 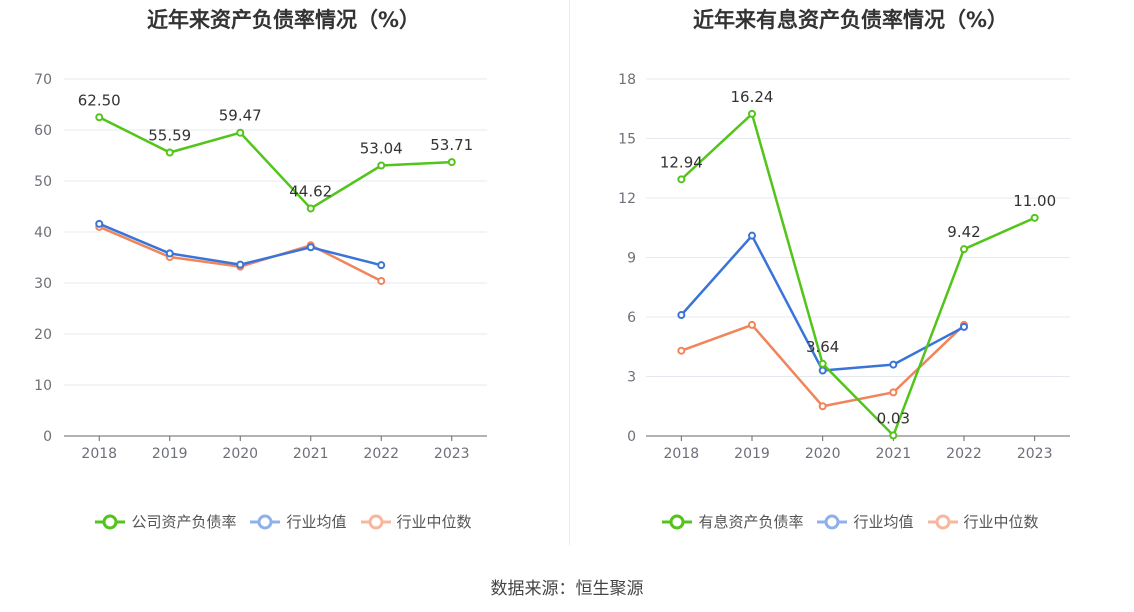 I want to click on legend-label: 有息资产负债率, so click(x=751, y=522).